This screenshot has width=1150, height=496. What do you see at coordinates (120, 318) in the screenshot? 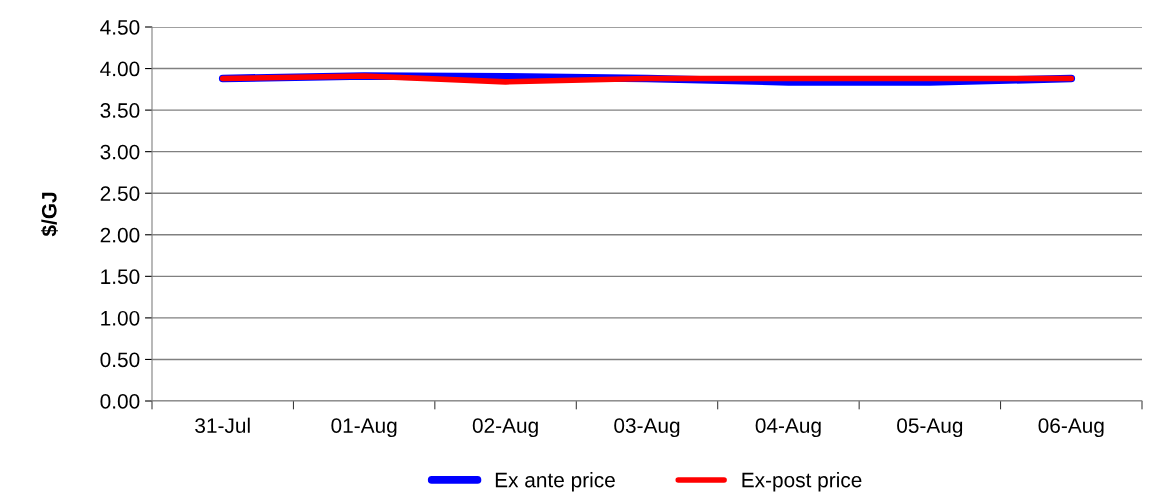
I see `y-tick-label: 1.00` at bounding box center [120, 318].